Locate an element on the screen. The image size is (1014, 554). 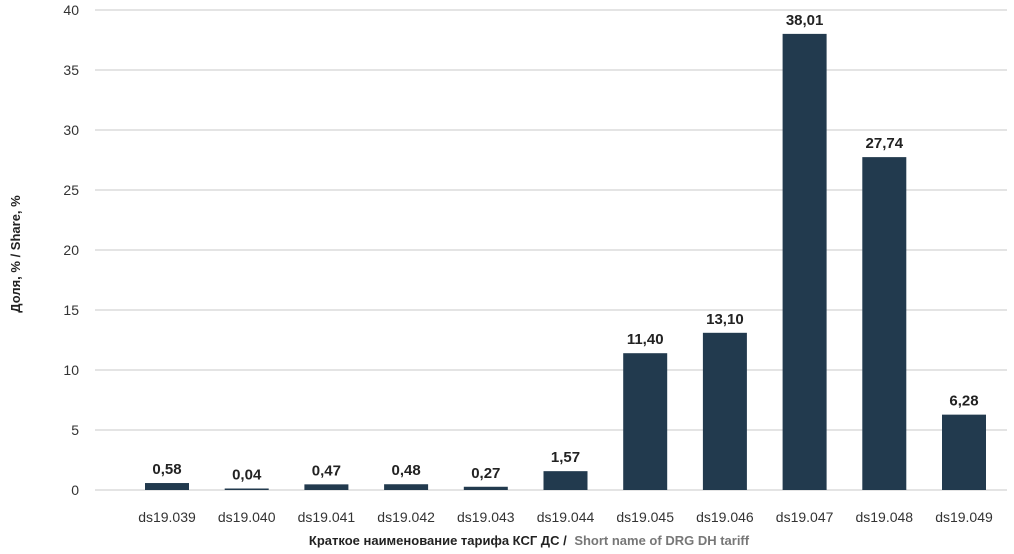
bar-ds19.047 is located at coordinates (804, 261).